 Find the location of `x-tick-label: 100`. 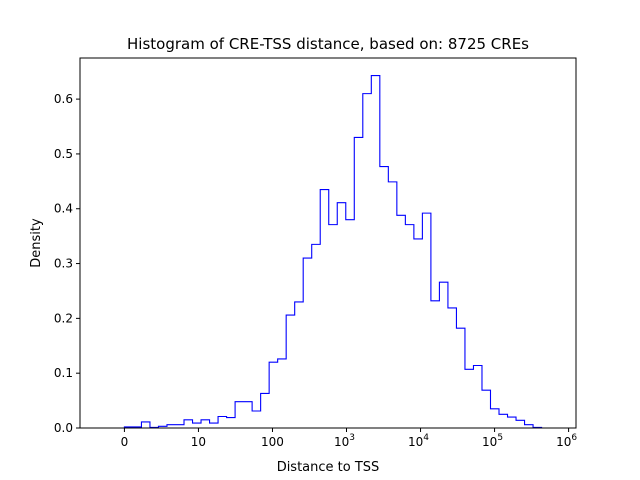

x-tick-label: 100 is located at coordinates (272, 442).